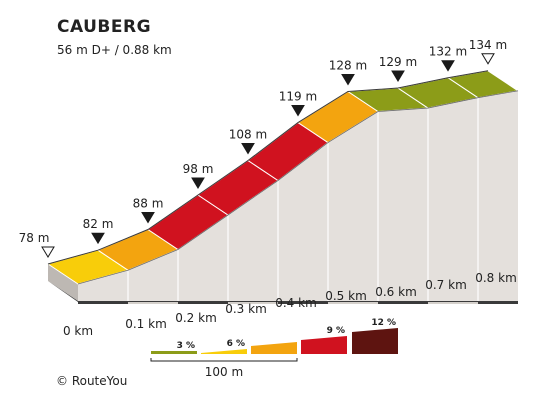 This screenshot has height=400, width=550. Describe the element at coordinates (236, 344) in the screenshot. I see `legend-label: 6 %` at that location.